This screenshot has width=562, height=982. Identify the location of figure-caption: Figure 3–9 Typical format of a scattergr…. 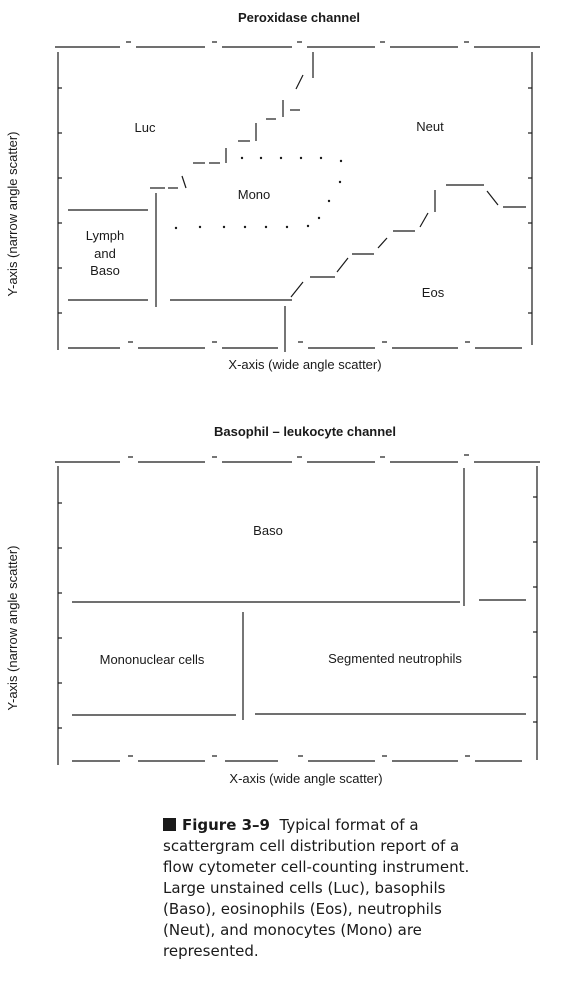
(323, 888).